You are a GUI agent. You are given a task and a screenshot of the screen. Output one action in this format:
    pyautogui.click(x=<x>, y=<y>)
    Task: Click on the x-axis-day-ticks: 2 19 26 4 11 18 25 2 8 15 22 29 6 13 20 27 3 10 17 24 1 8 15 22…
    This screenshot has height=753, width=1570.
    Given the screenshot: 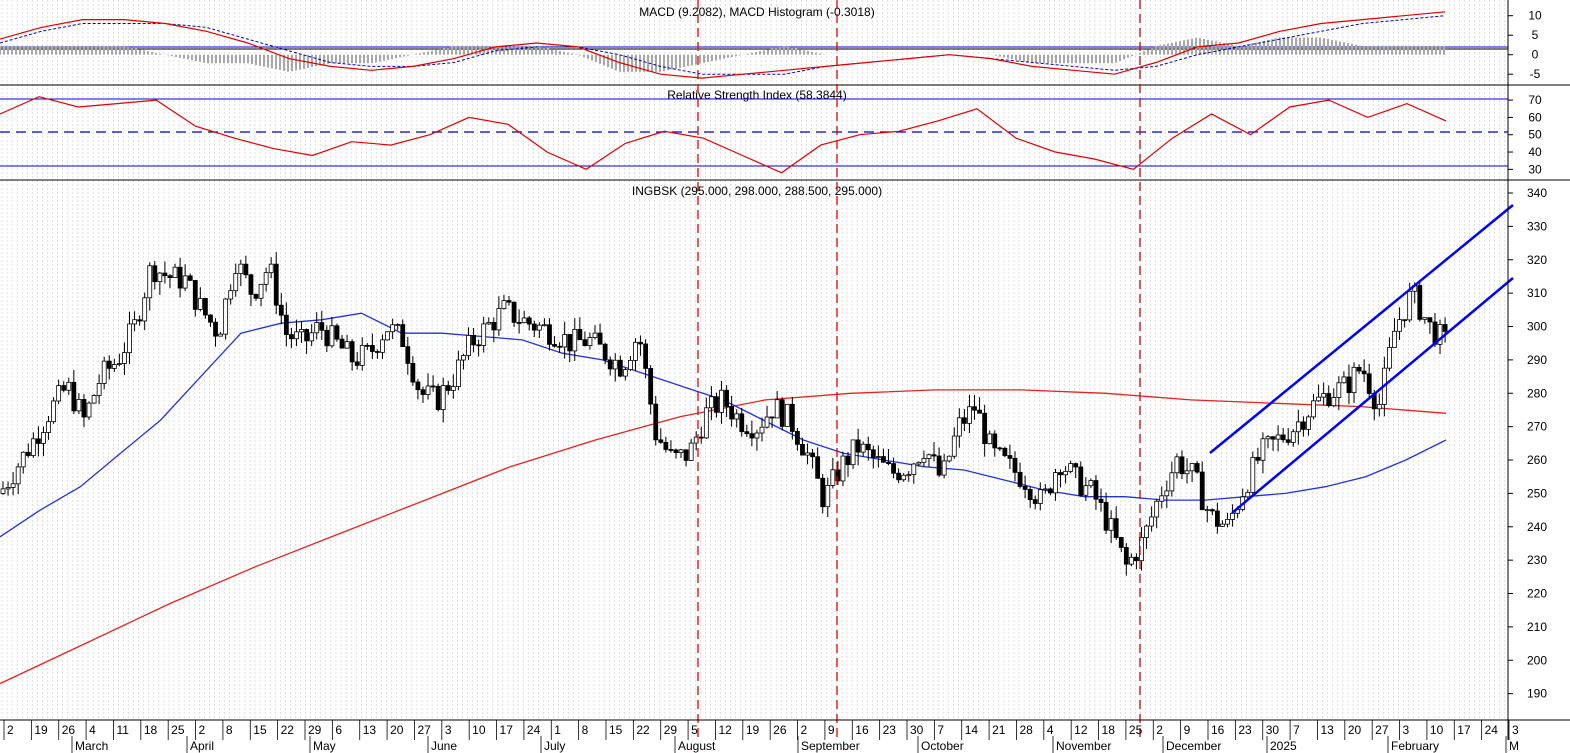 What is the action you would take?
    pyautogui.click(x=761, y=730)
    